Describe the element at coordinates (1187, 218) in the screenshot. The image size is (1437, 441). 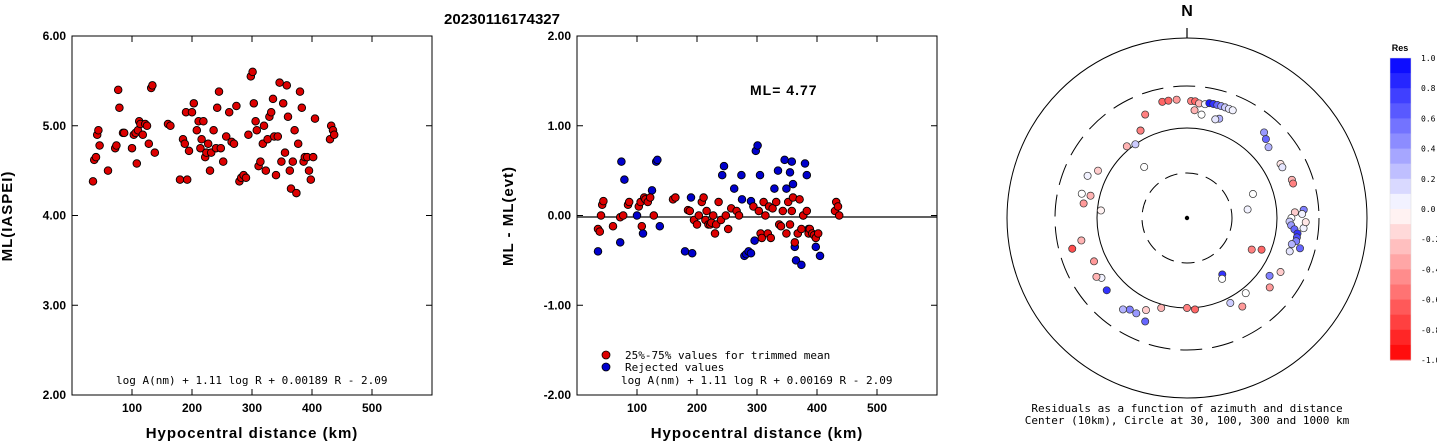
I see `circle-30km` at that location.